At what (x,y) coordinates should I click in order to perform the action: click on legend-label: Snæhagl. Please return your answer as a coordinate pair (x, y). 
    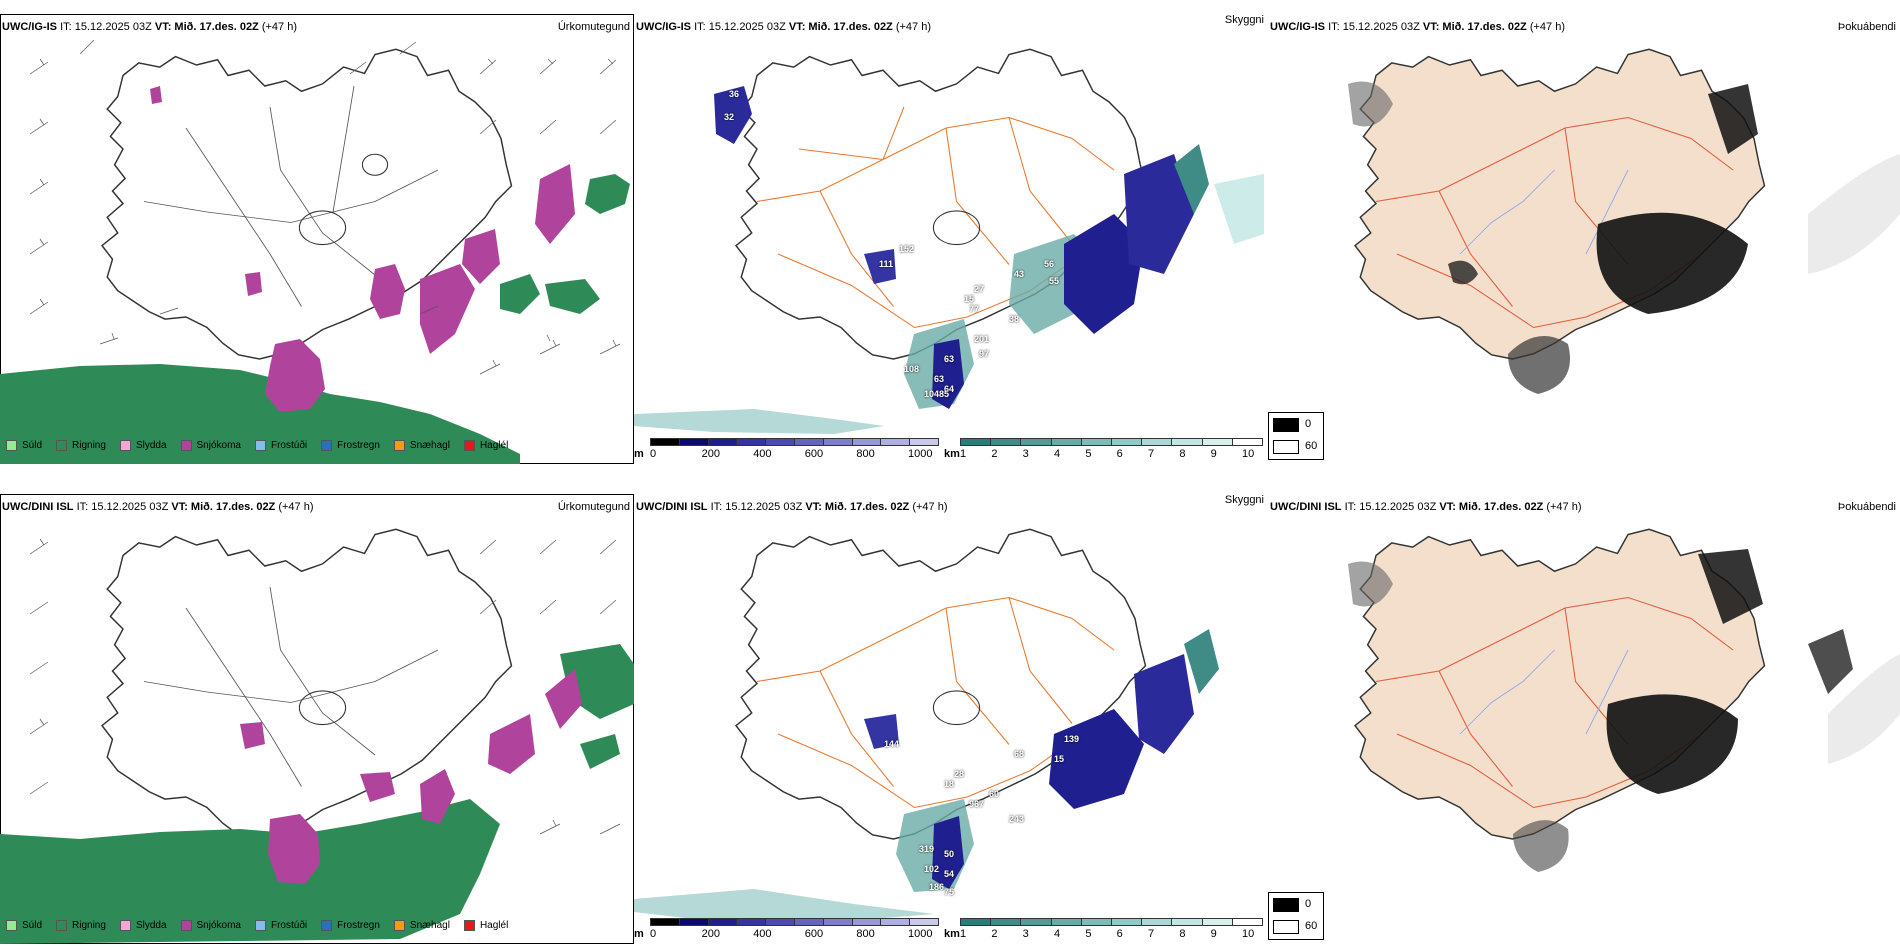
    Looking at the image, I should click on (429, 445).